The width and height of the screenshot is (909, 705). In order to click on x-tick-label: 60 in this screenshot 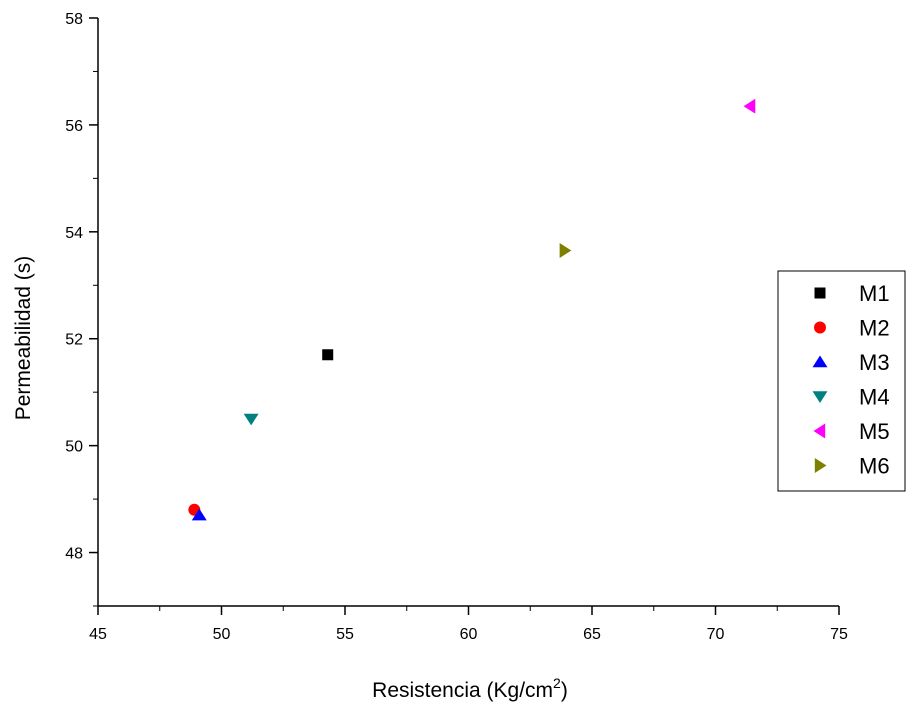, I will do `click(469, 634)`.